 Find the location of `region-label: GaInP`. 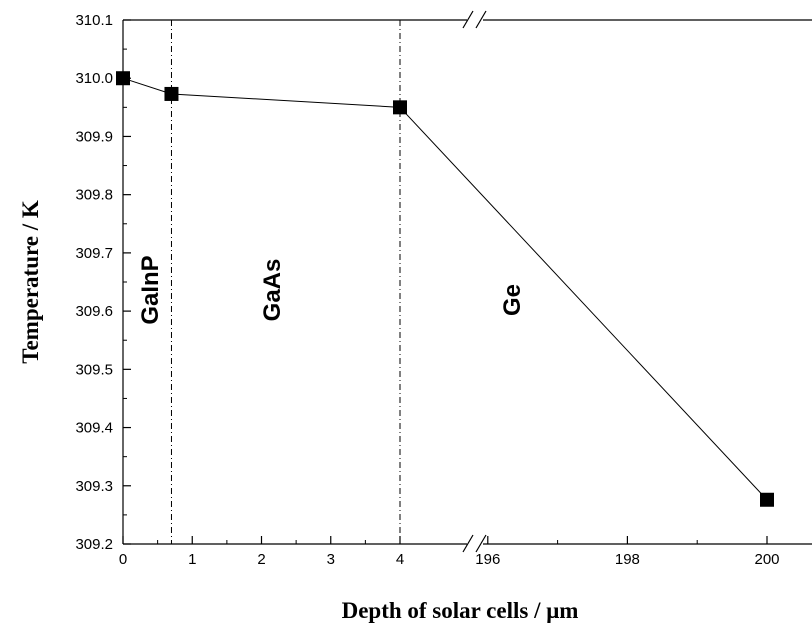

region-label: GaInP is located at coordinates (150, 289).